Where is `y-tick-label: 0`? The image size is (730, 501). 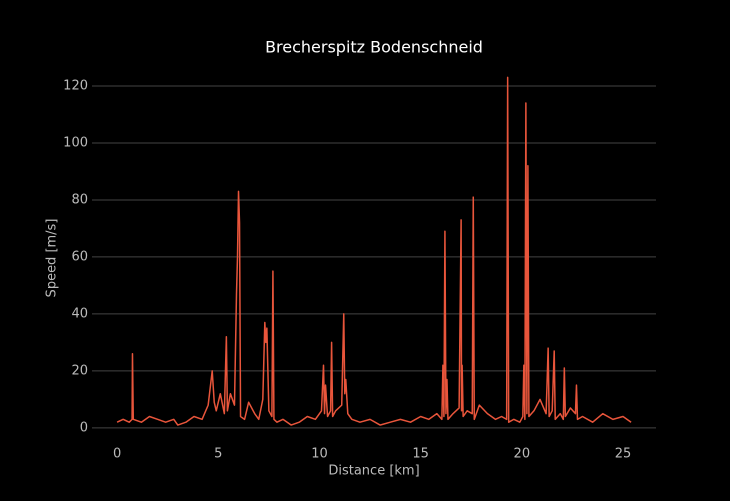 y-tick-label: 0 is located at coordinates (84, 427).